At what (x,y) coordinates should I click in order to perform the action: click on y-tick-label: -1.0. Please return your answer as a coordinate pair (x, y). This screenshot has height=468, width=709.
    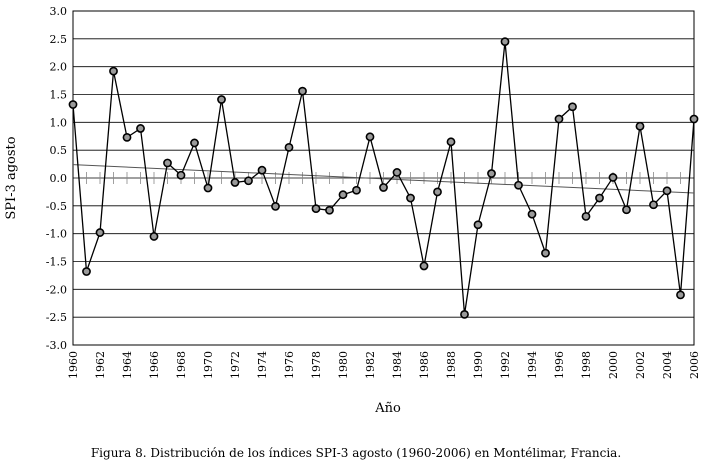
    Looking at the image, I should click on (56, 234).